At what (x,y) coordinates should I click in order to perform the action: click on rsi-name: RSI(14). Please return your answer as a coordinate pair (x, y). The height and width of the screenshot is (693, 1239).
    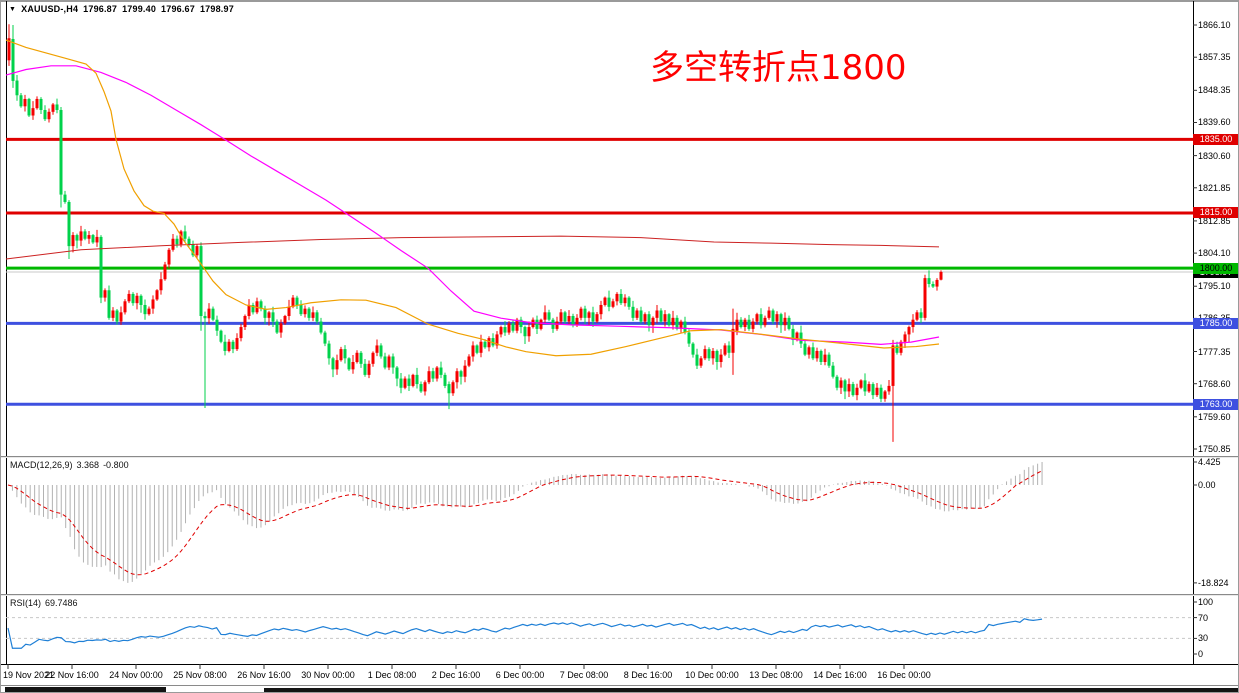
    Looking at the image, I should click on (26, 603).